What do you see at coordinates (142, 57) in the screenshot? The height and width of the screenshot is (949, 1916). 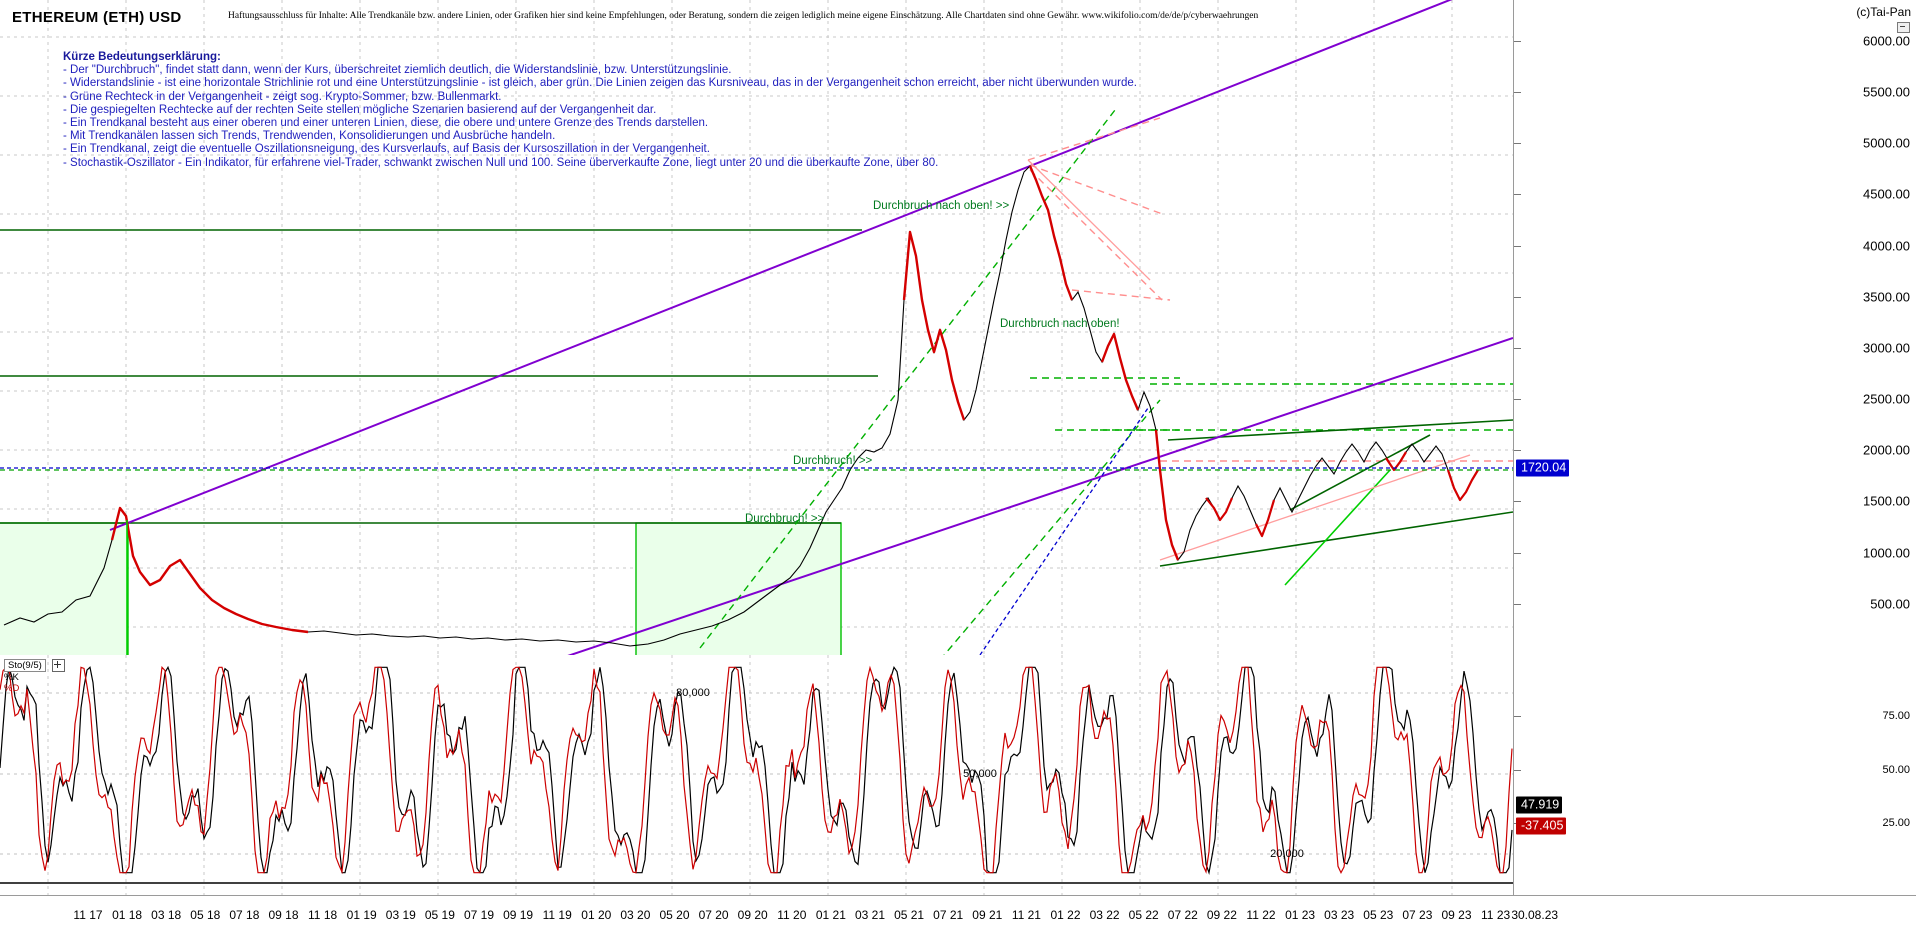 I see `legend-heading: Kürze Bedeutungserklärung:` at bounding box center [142, 57].